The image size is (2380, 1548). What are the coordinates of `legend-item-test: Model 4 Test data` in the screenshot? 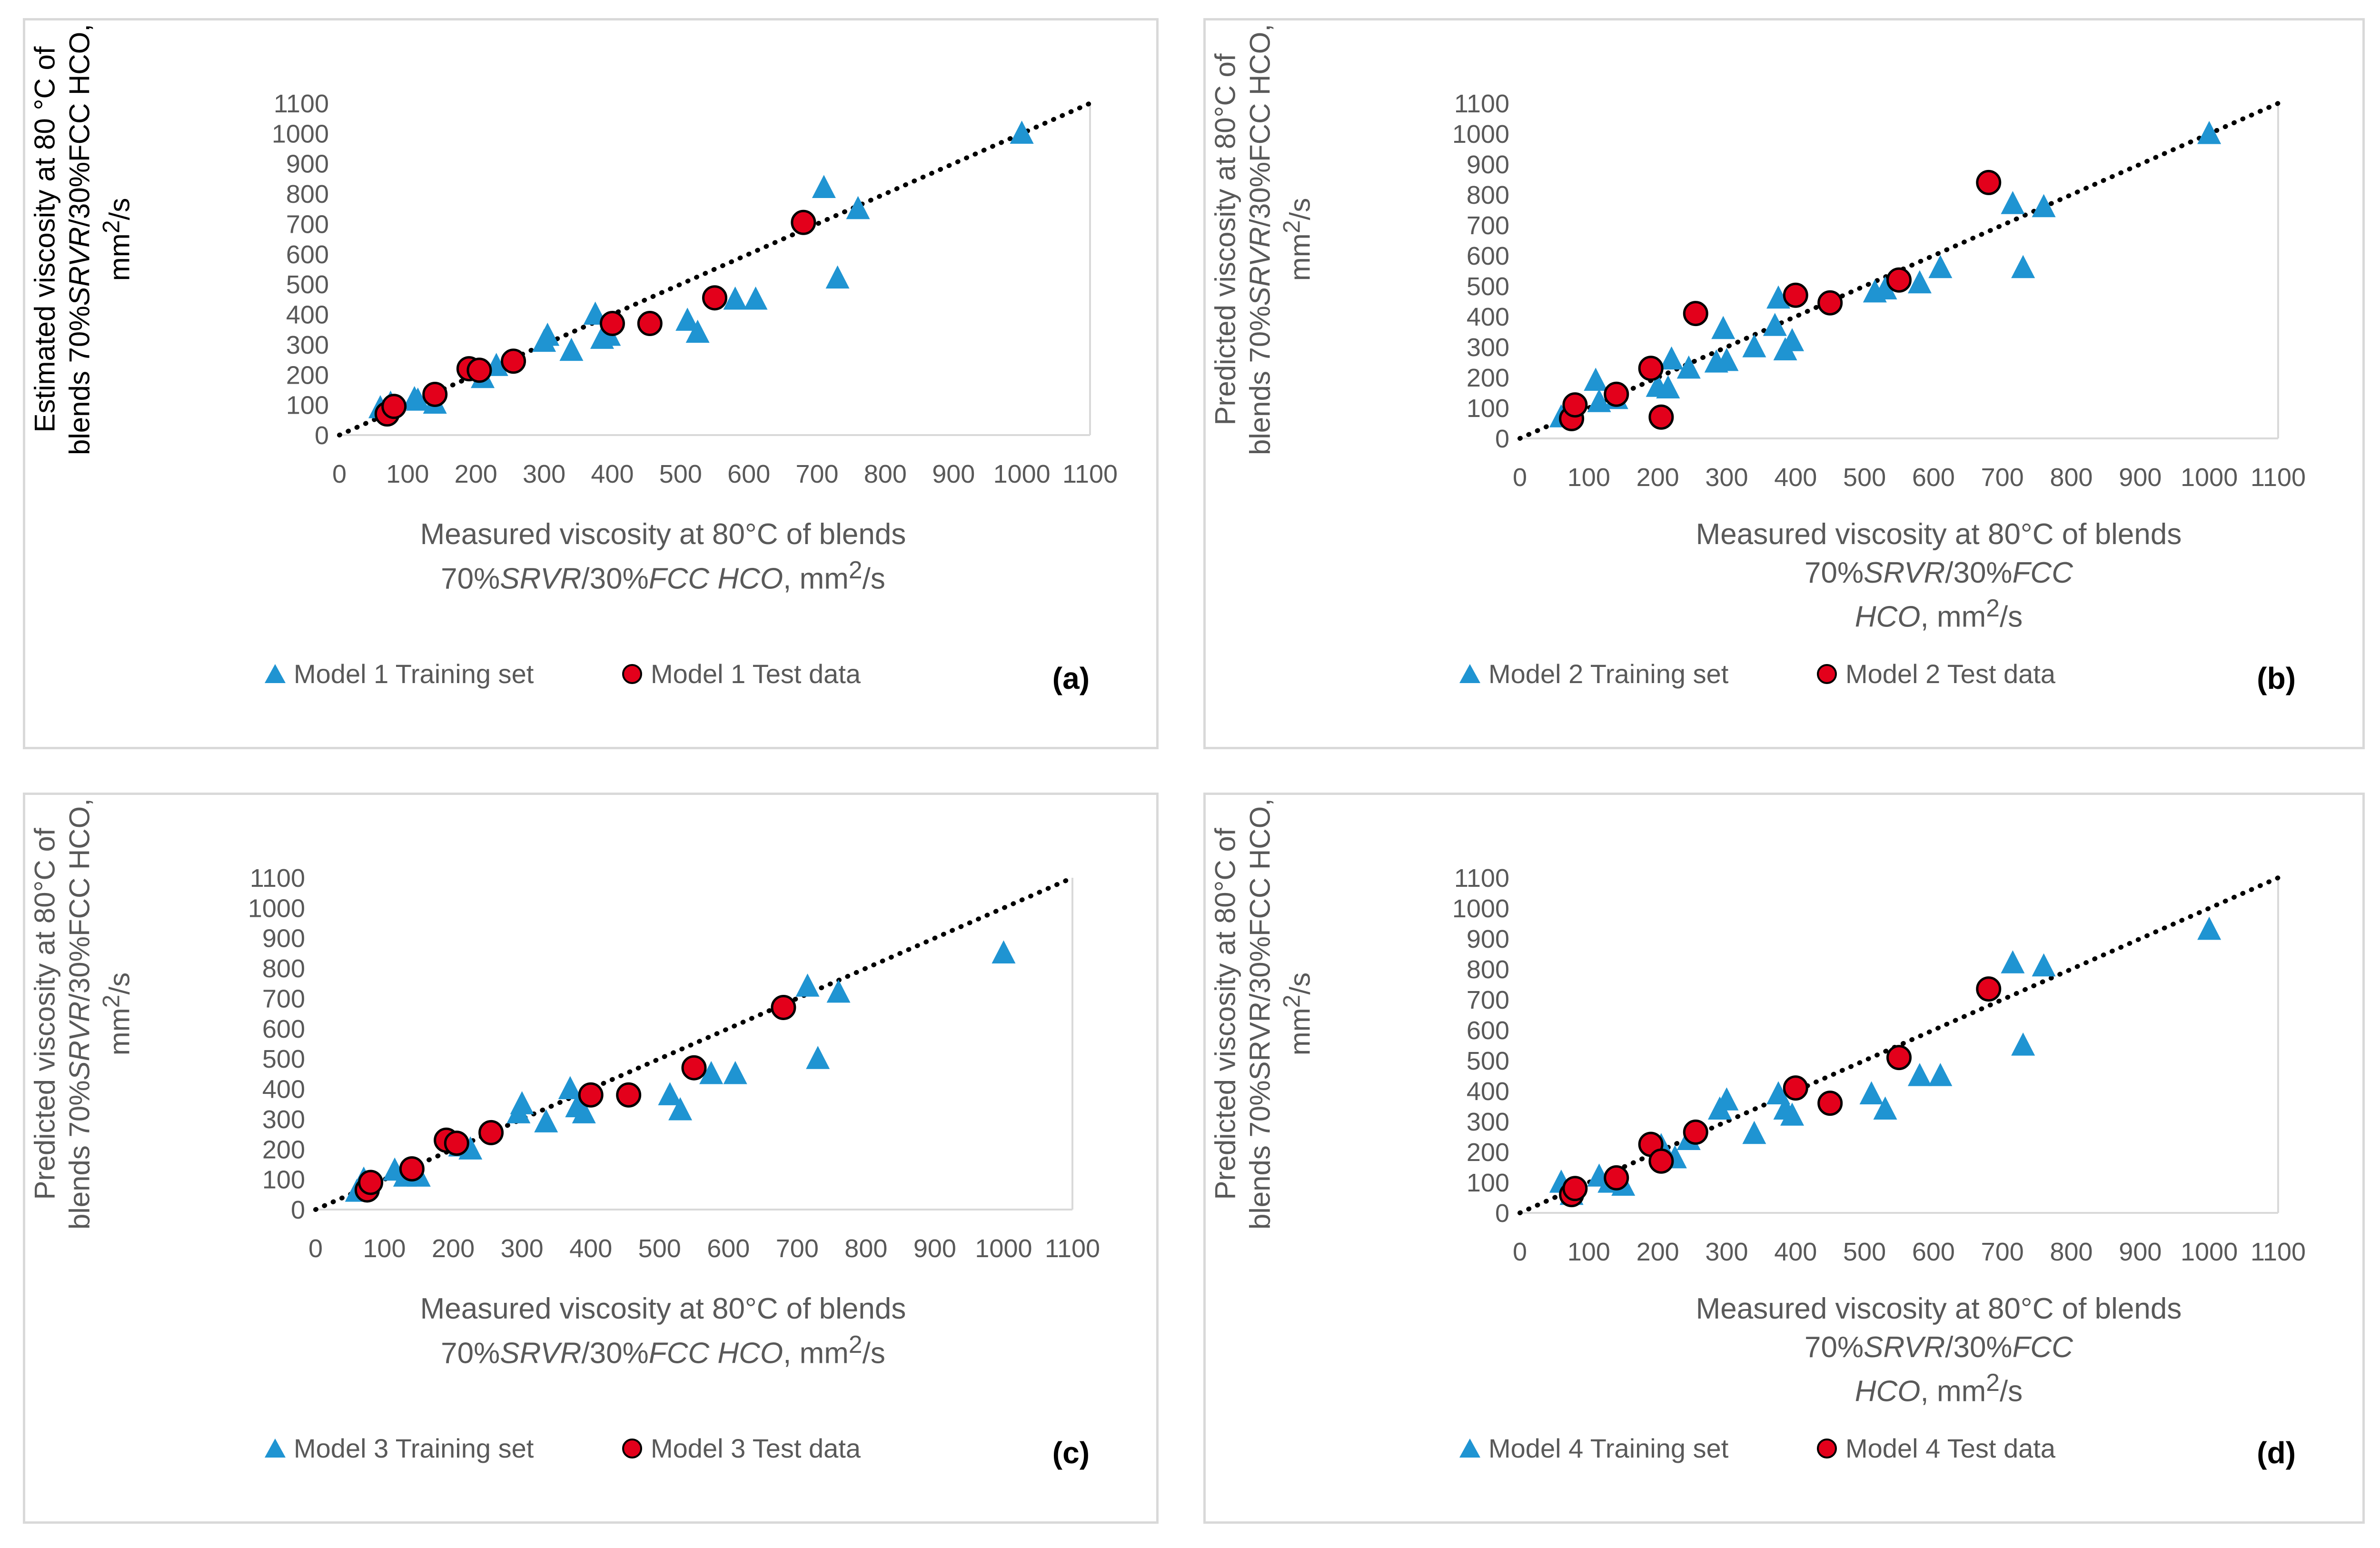 It's located at (1935, 1448).